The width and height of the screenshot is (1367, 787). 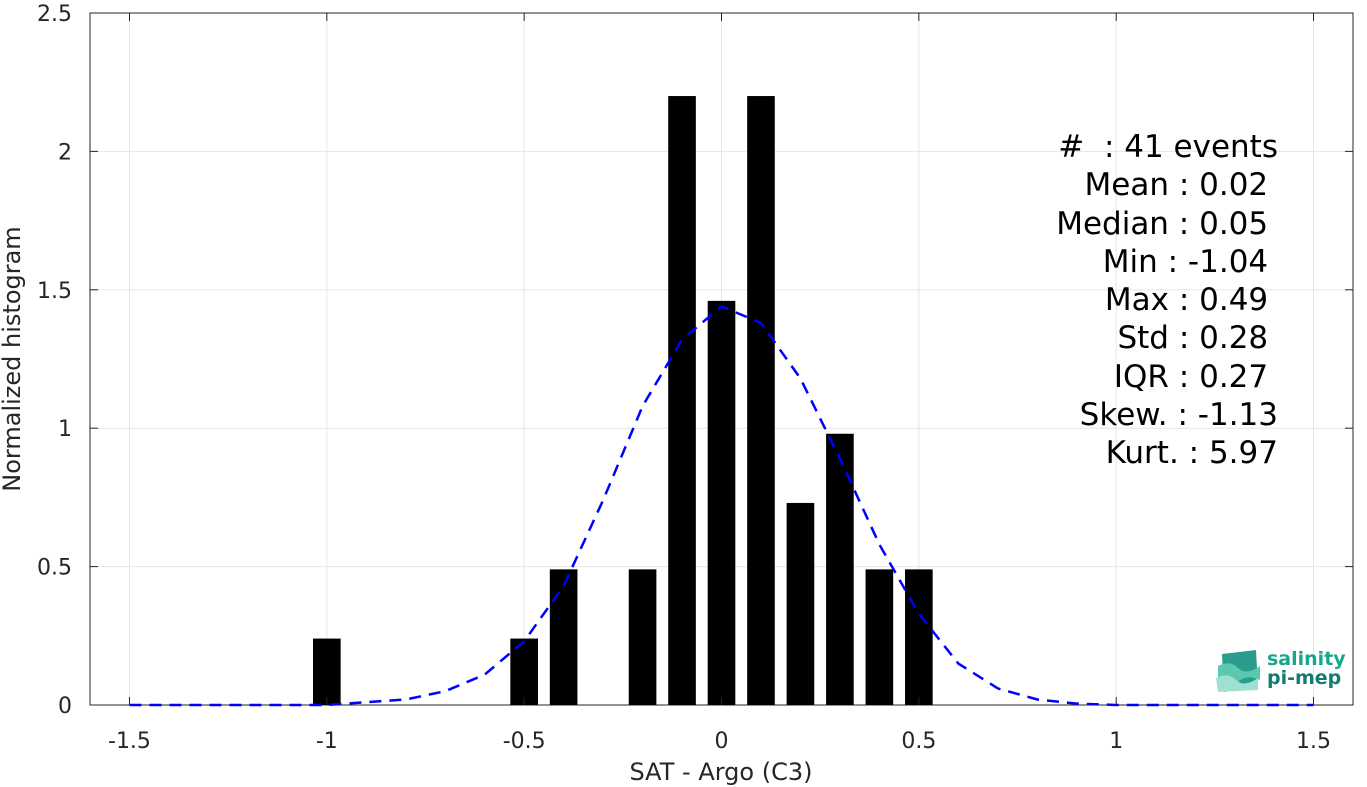 What do you see at coordinates (1313, 741) in the screenshot?
I see `x-tick-label: 1.5` at bounding box center [1313, 741].